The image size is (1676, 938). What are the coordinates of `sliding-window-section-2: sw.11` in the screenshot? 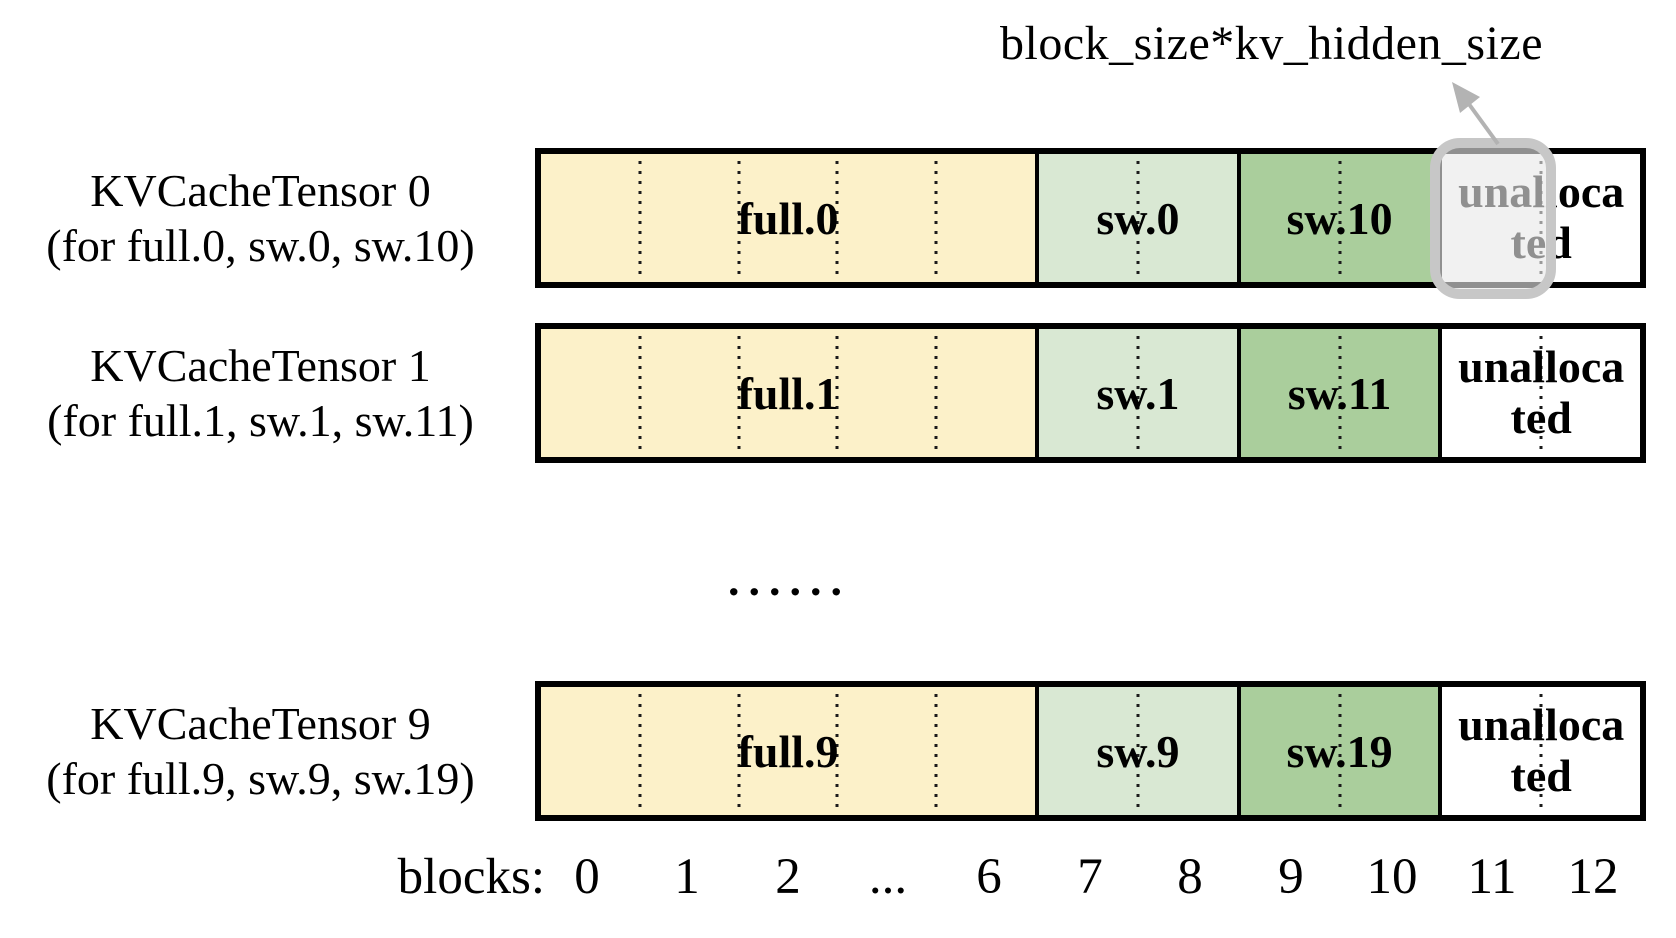 It's located at (1337, 393).